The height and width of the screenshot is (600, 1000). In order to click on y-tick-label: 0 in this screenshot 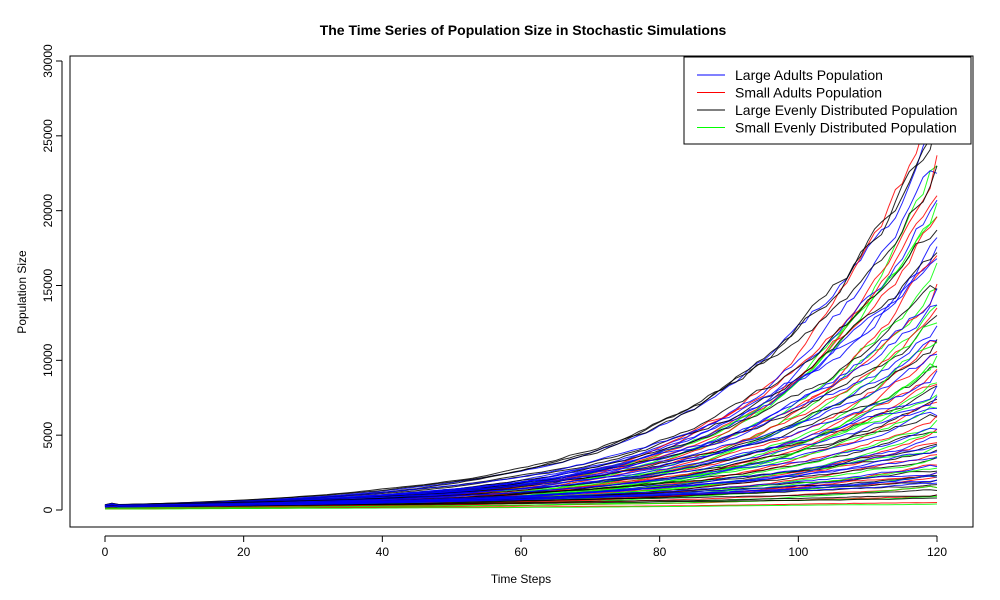, I will do `click(48, 509)`.